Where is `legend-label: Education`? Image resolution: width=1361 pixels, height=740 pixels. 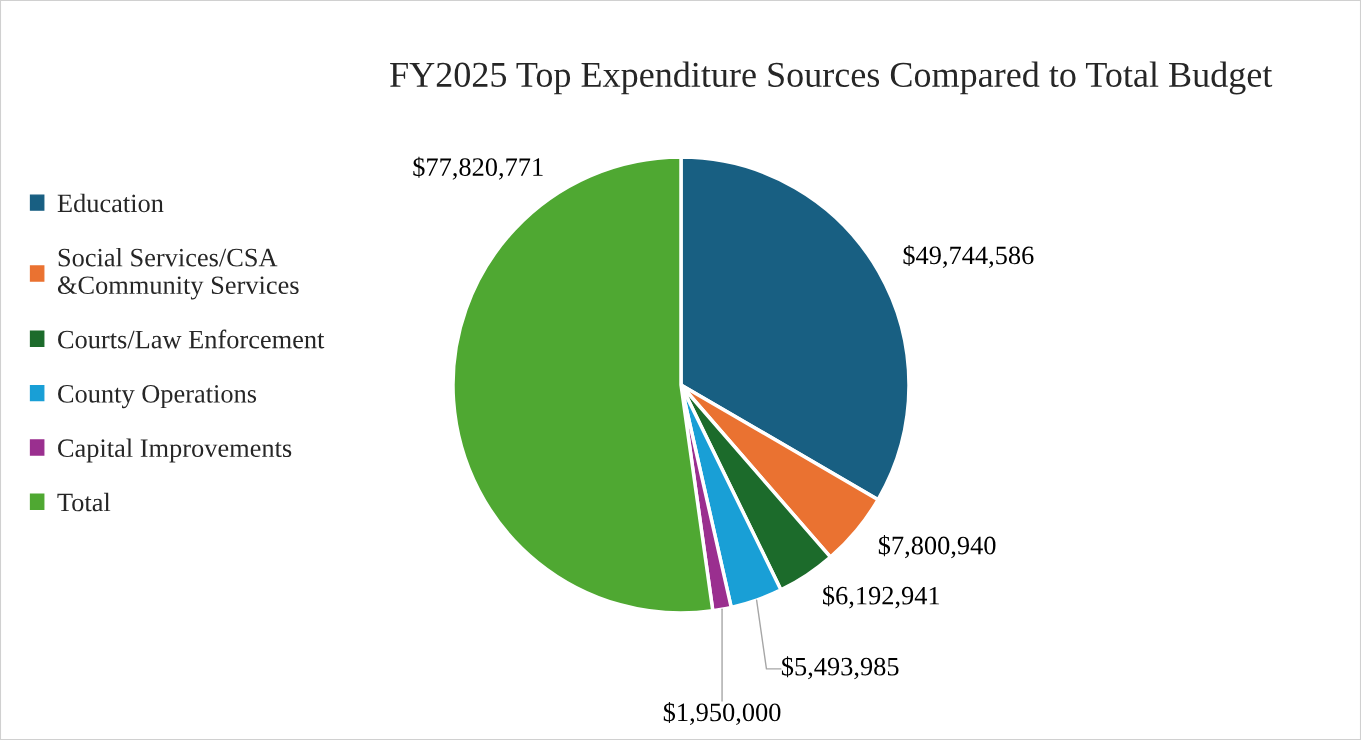
legend-label: Education is located at coordinates (110, 203).